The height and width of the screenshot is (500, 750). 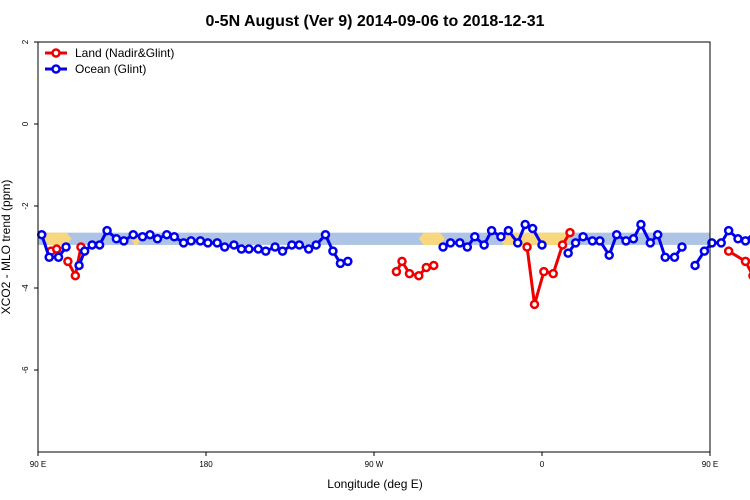 I want to click on x-tick-label: 180, so click(x=206, y=464).